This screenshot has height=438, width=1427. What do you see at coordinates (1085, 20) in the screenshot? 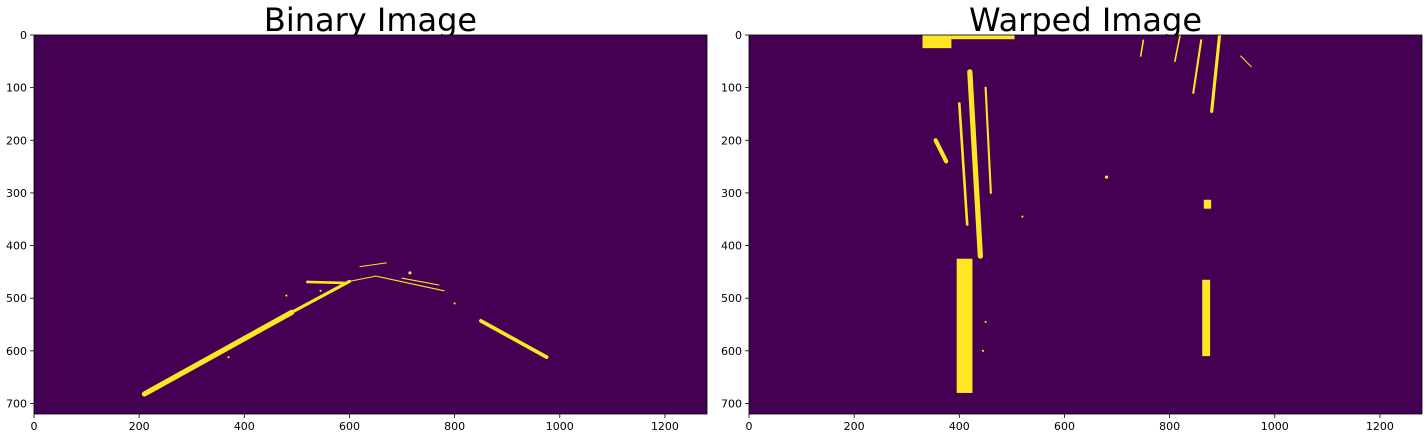
I see `chart-title: Warped Image` at bounding box center [1085, 20].